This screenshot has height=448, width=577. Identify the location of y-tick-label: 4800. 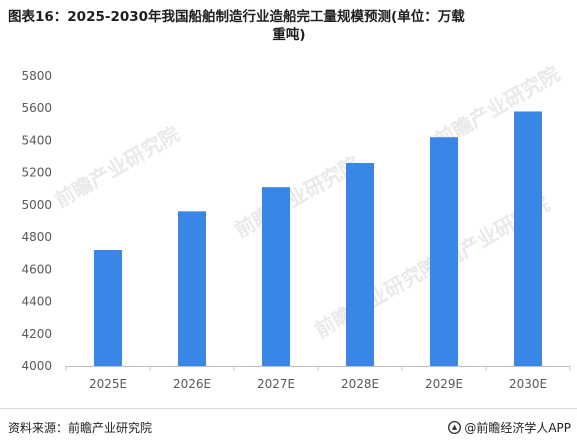
(36, 237).